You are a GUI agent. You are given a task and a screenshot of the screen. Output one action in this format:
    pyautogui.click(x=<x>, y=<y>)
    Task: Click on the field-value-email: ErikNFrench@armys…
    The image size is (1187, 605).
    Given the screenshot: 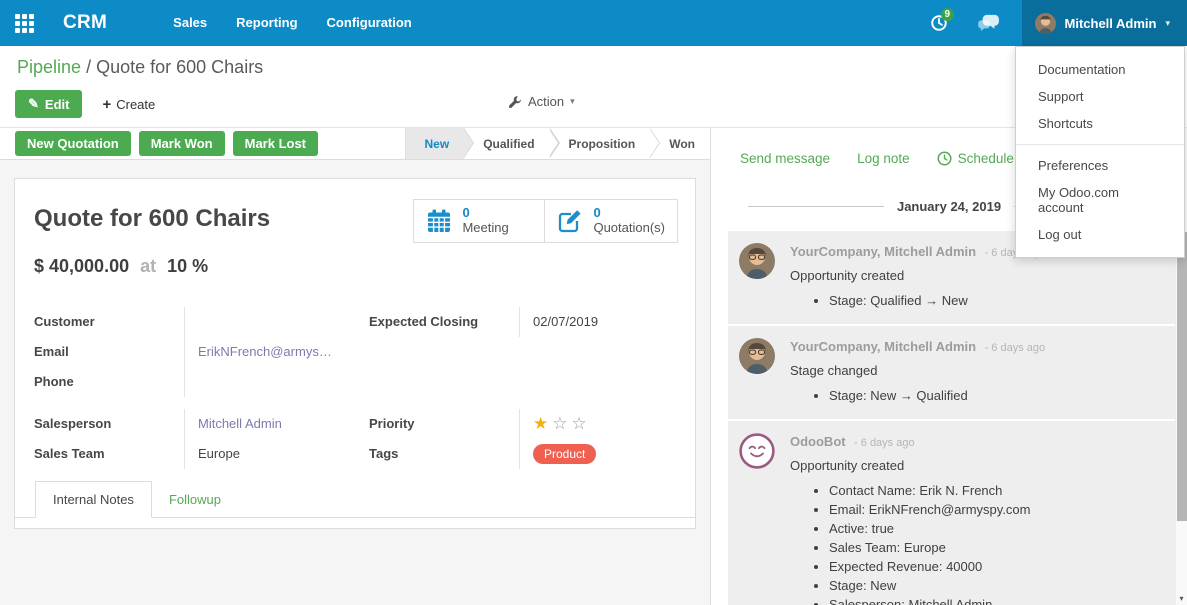 What is the action you would take?
    pyautogui.click(x=265, y=351)
    